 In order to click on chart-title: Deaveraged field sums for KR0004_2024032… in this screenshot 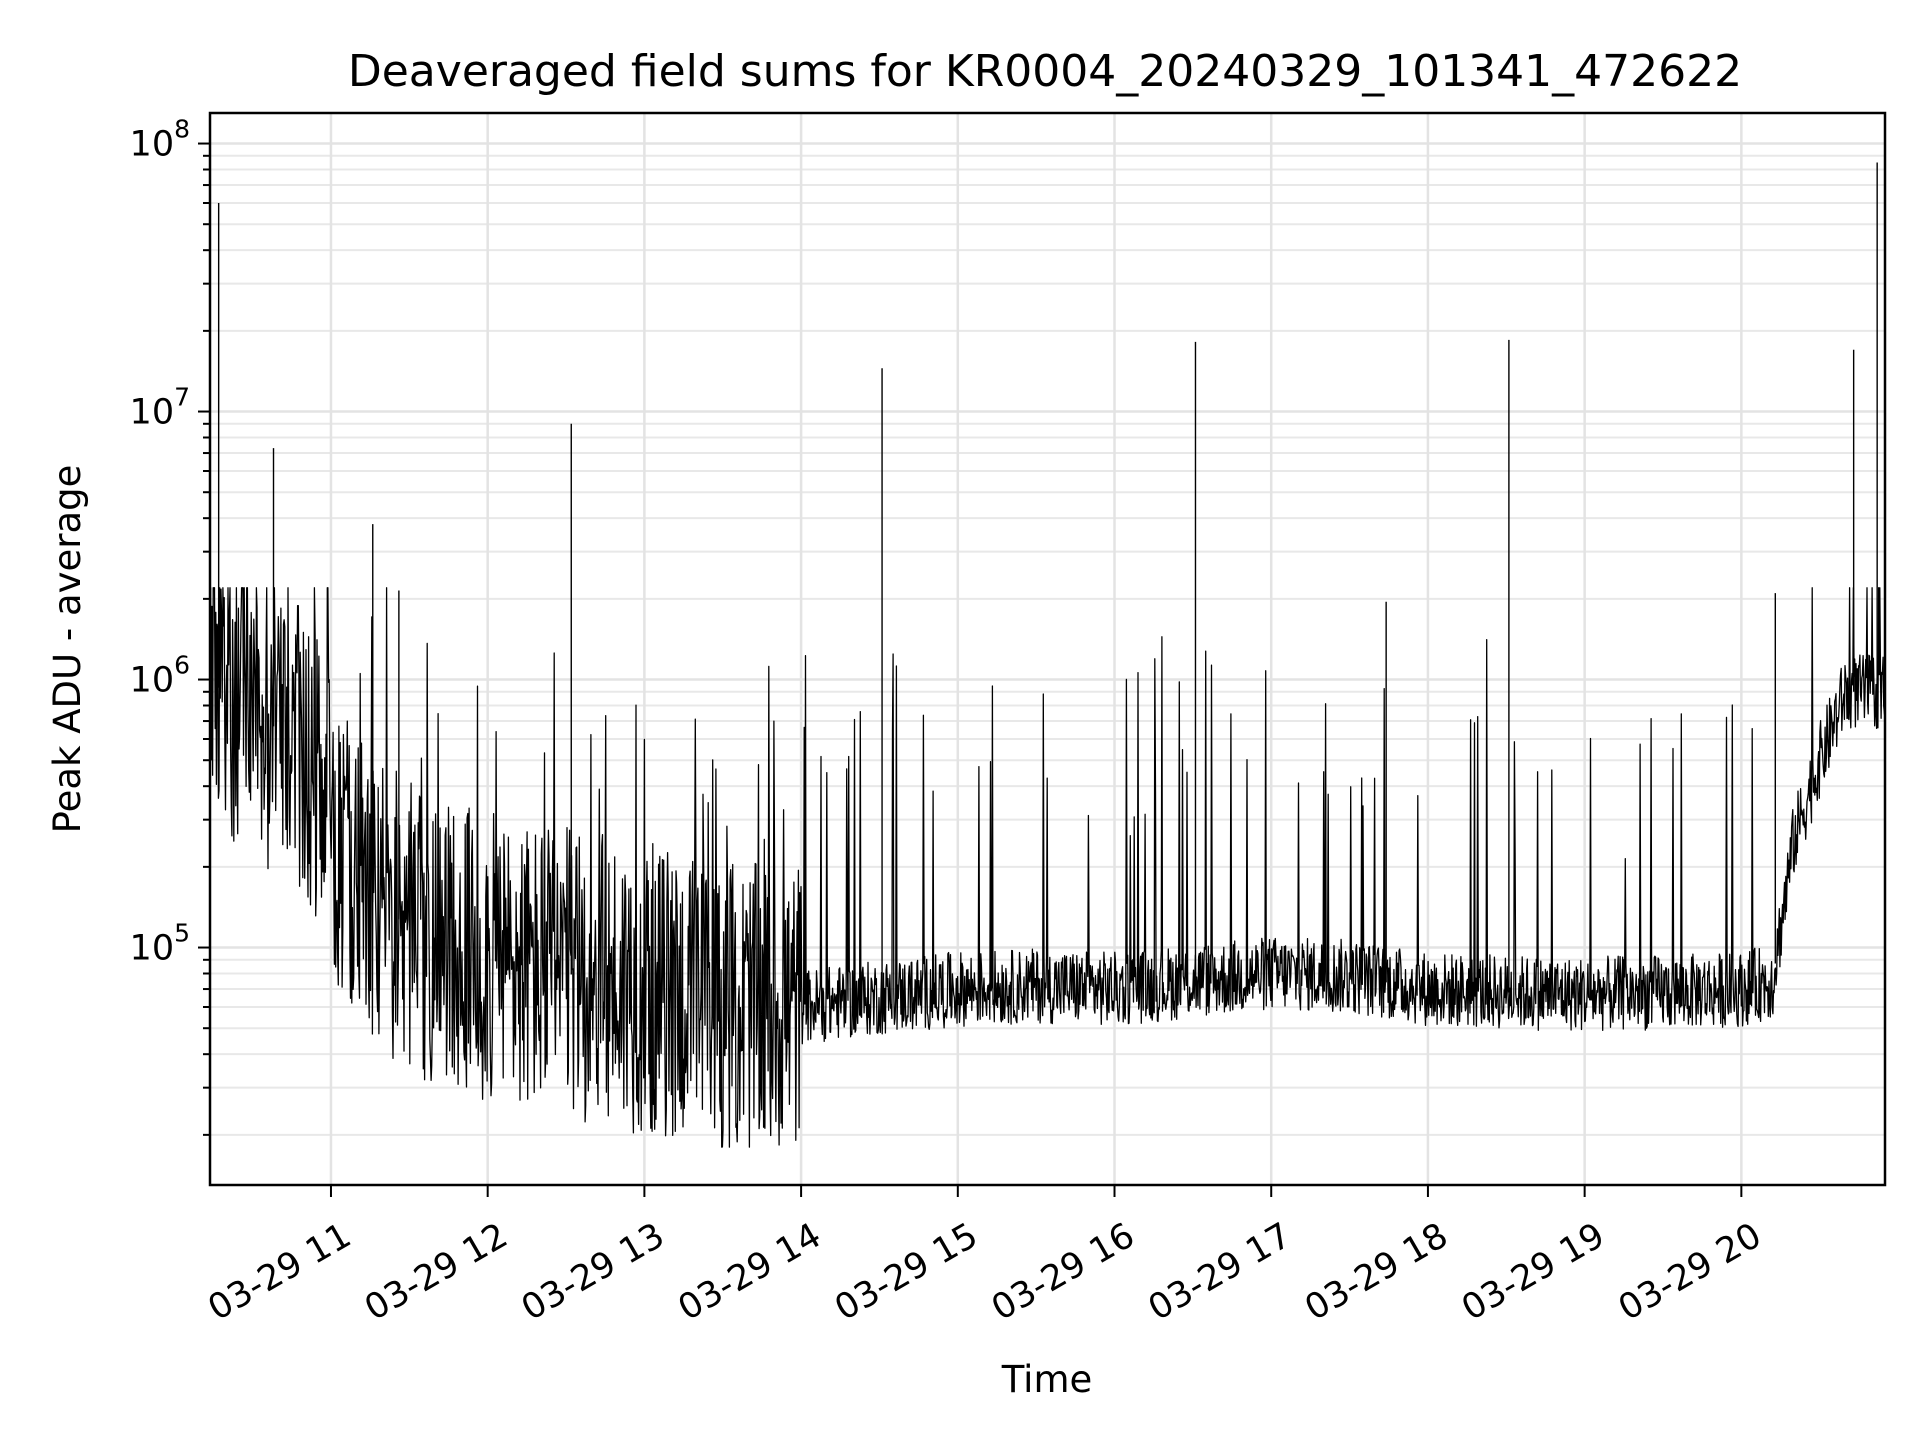, I will do `click(1045, 71)`.